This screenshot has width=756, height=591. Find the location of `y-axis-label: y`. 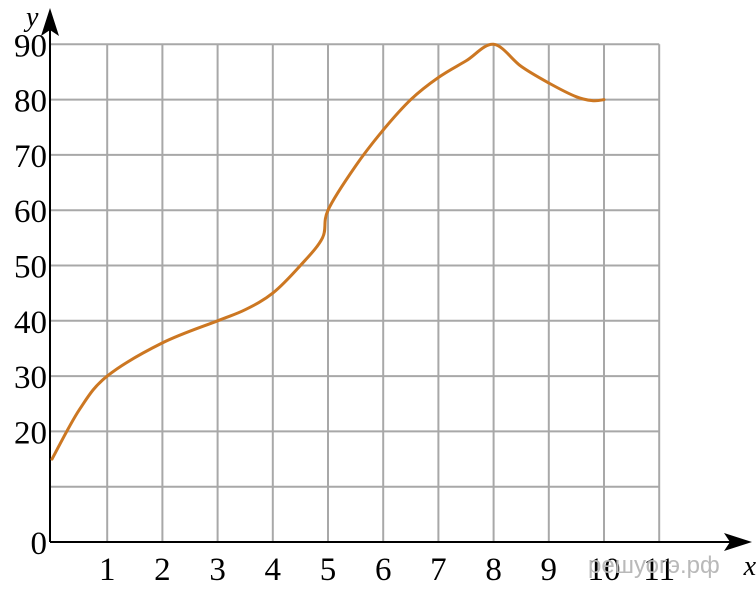

y-axis-label: y is located at coordinates (31, 17).